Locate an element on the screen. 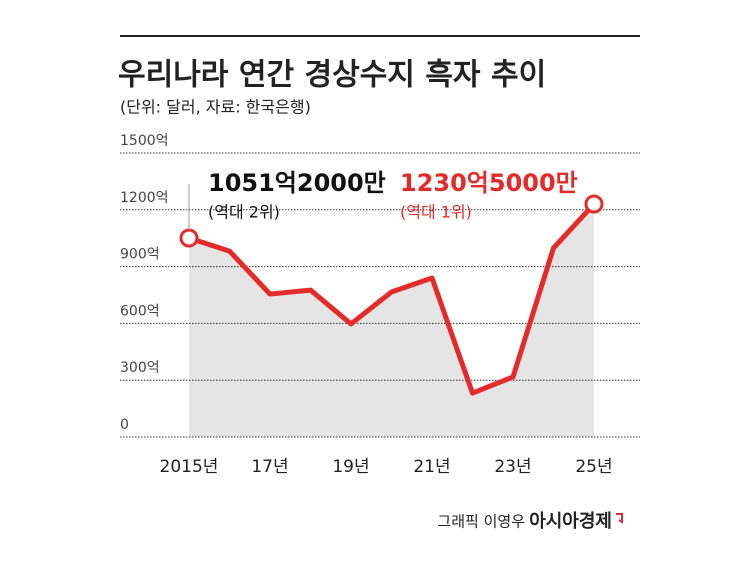 The height and width of the screenshot is (561, 745). x-tick-label: 21년 is located at coordinates (431, 467).